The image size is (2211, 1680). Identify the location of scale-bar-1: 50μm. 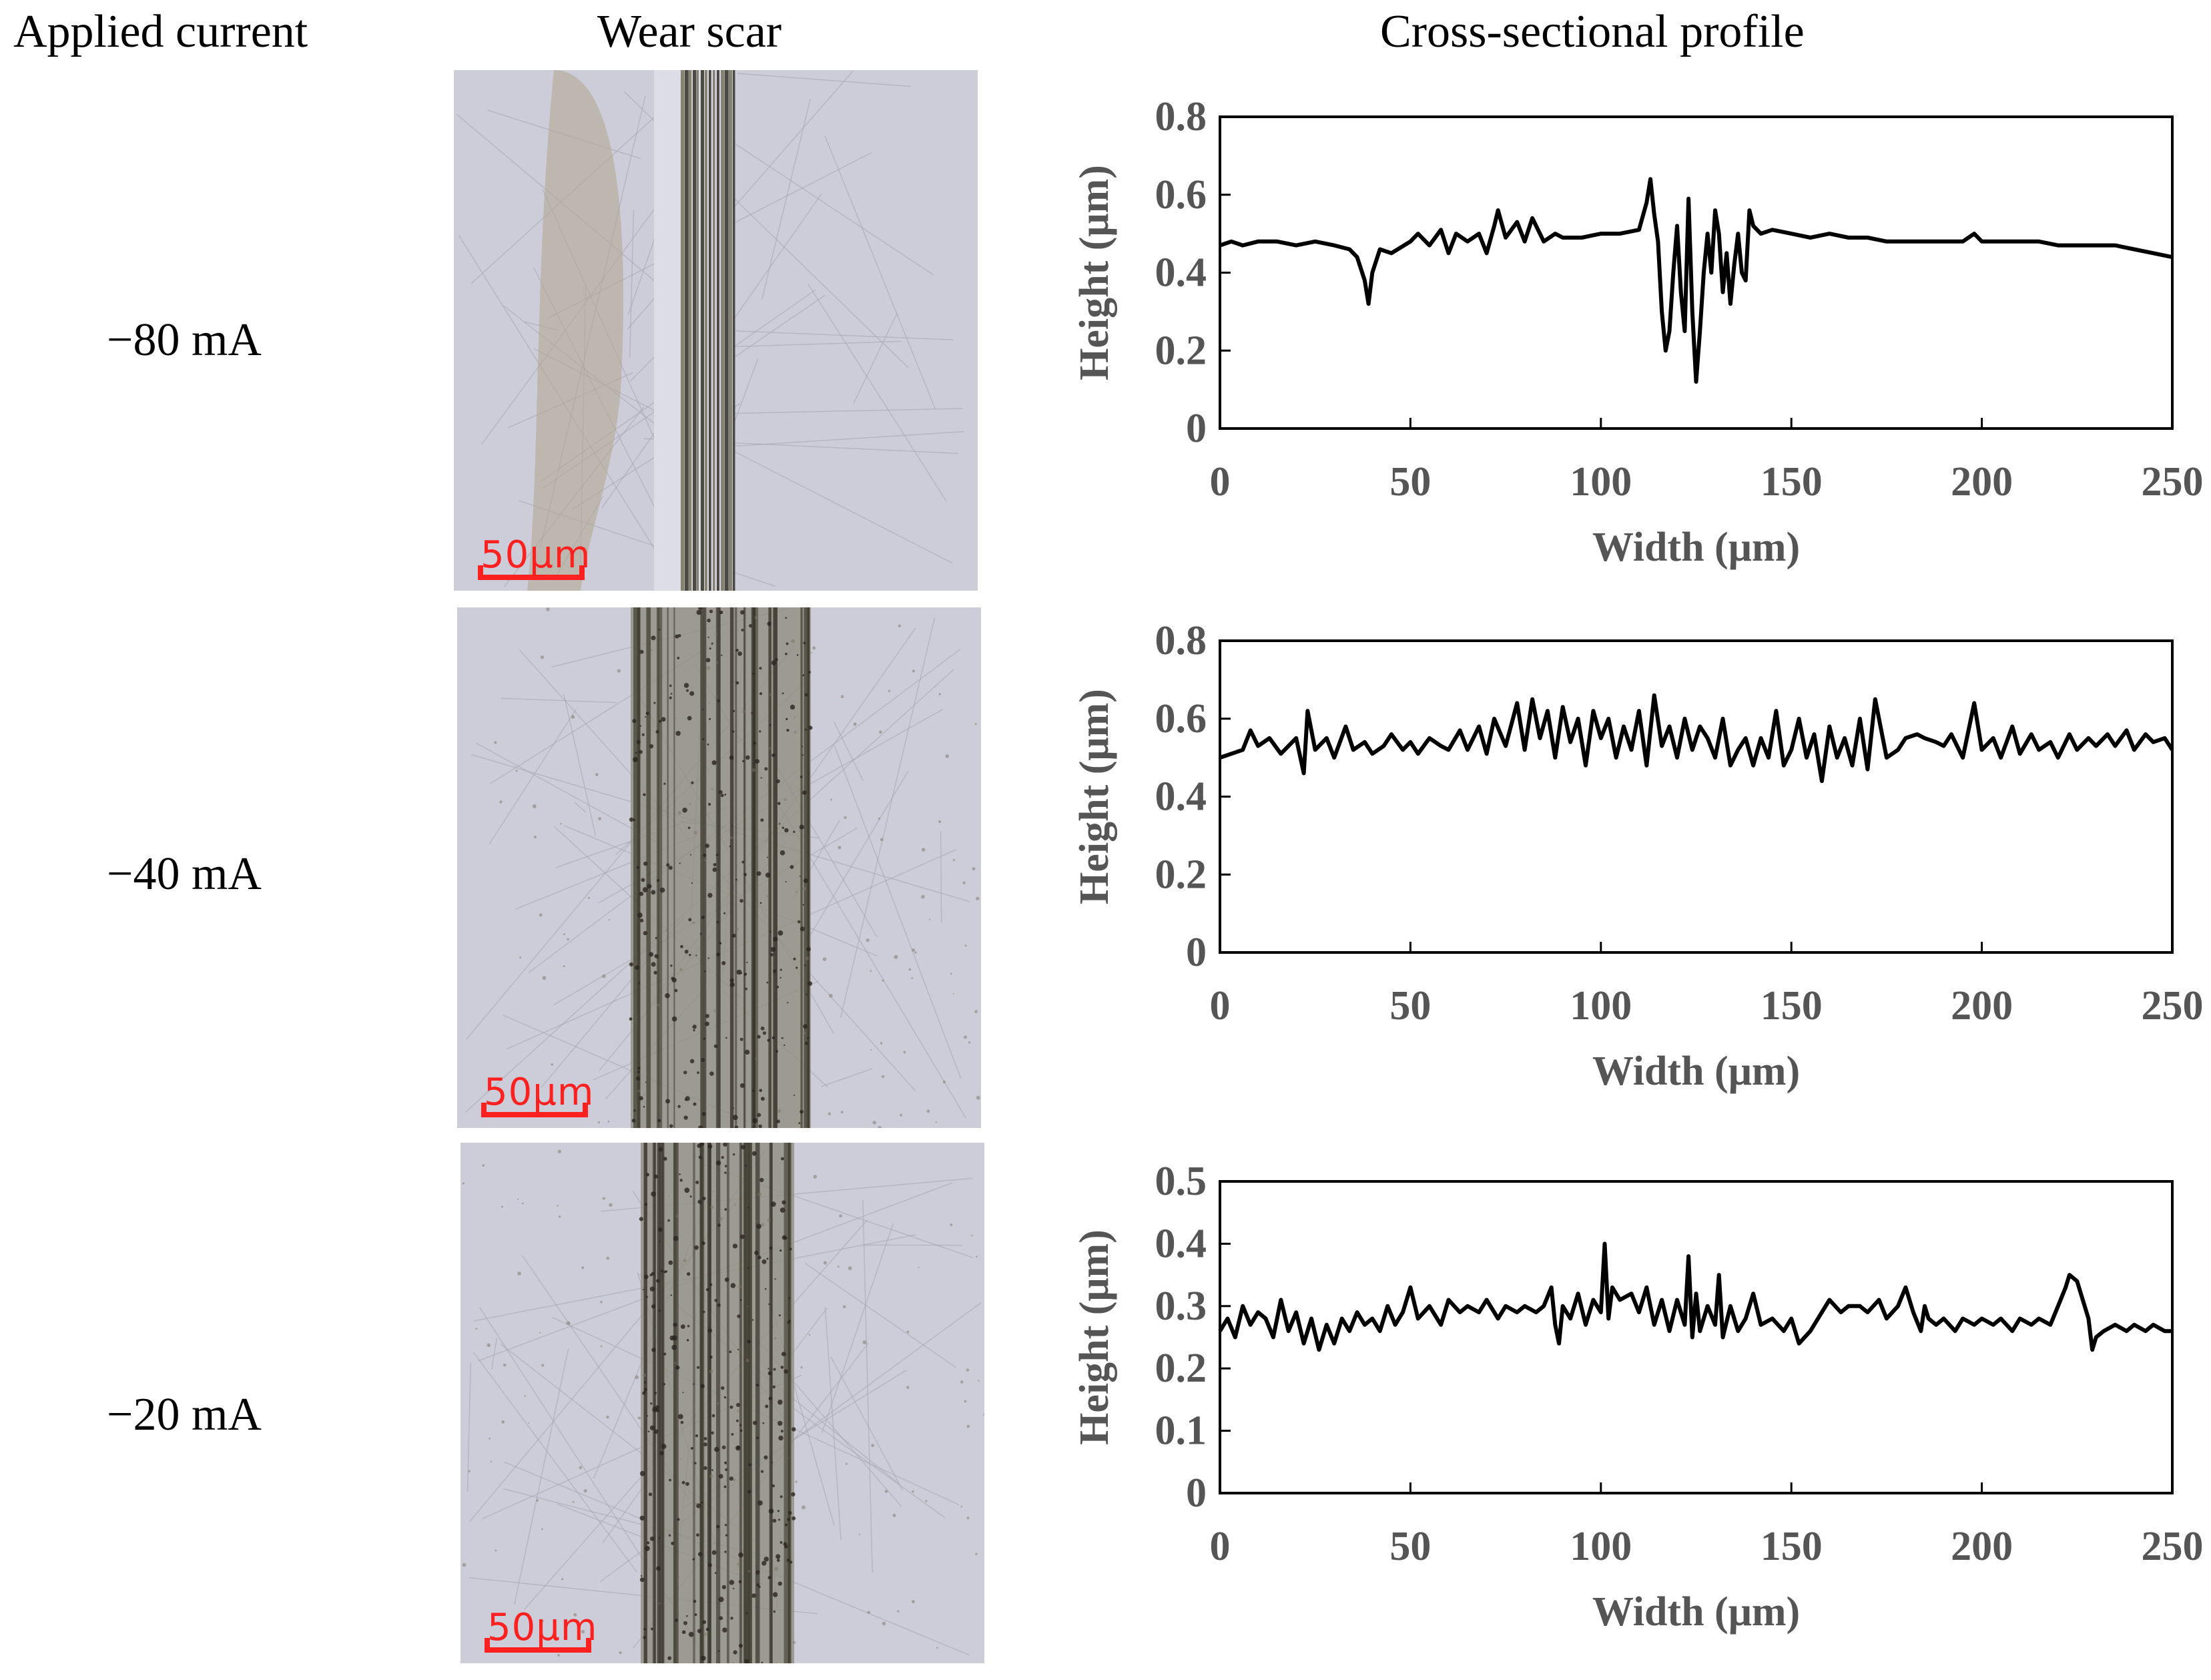
(534, 556).